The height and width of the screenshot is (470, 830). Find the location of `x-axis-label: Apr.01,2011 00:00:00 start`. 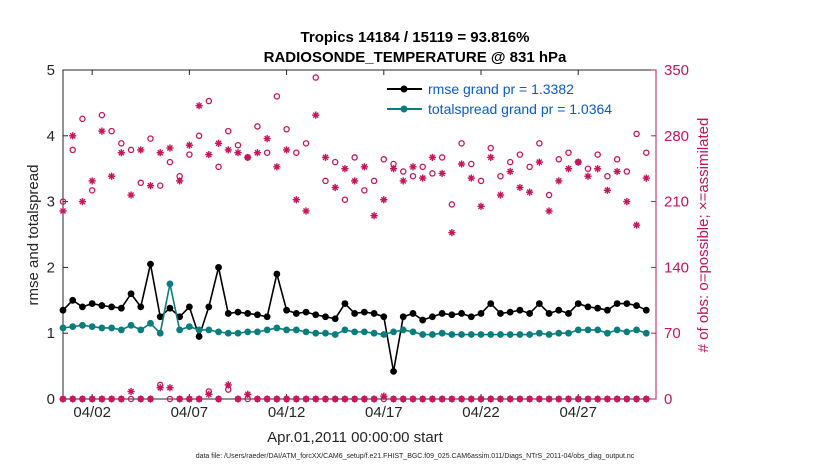

x-axis-label: Apr.01,2011 00:00:00 start is located at coordinates (355, 437).